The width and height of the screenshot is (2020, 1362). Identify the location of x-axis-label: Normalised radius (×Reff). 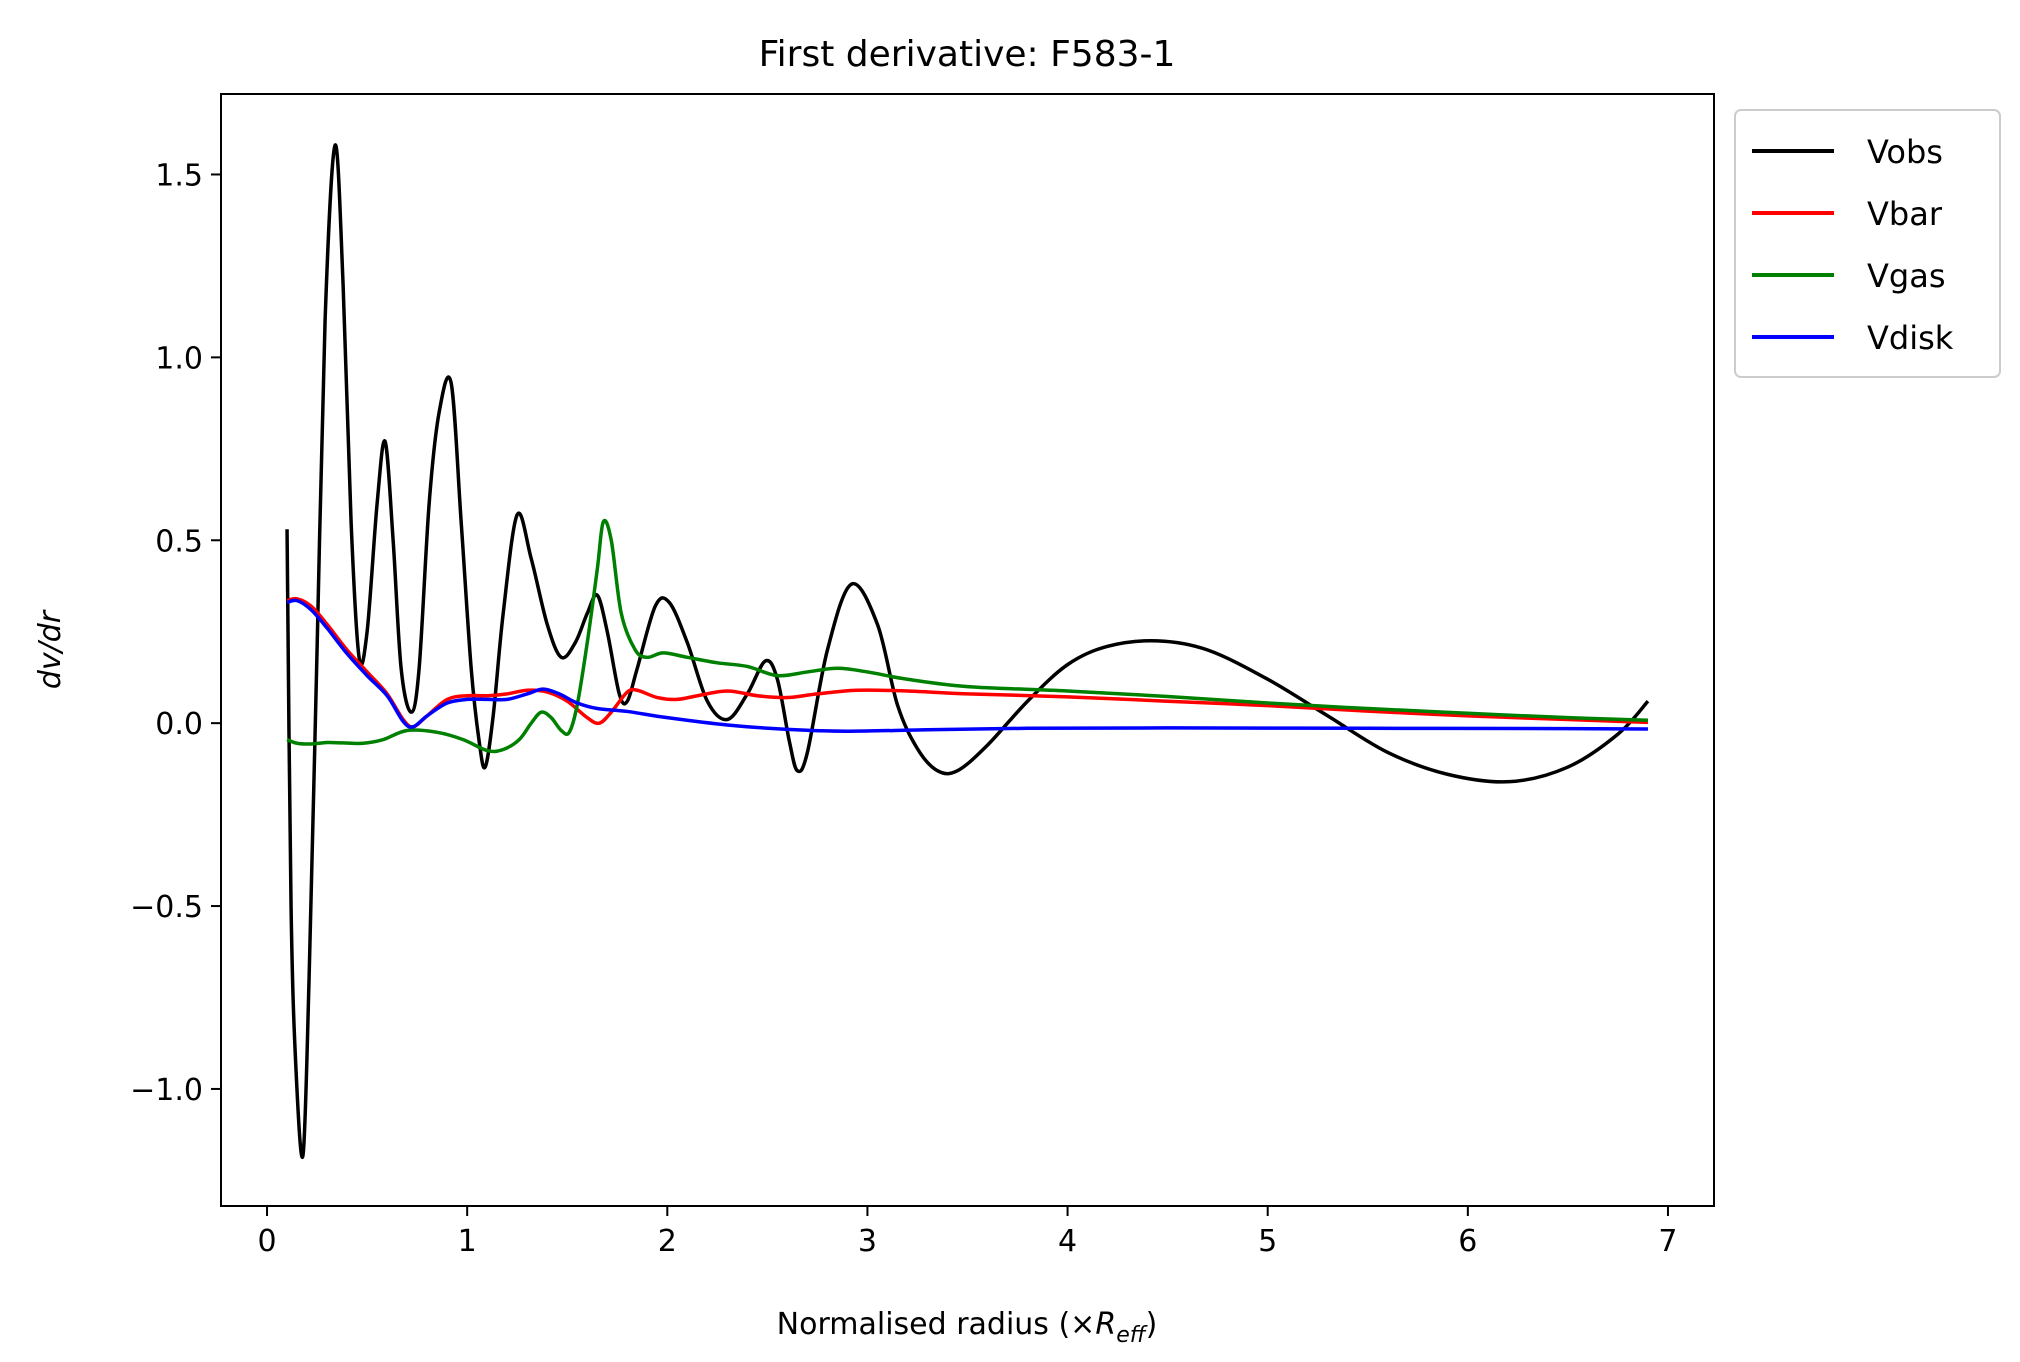
(967, 1327).